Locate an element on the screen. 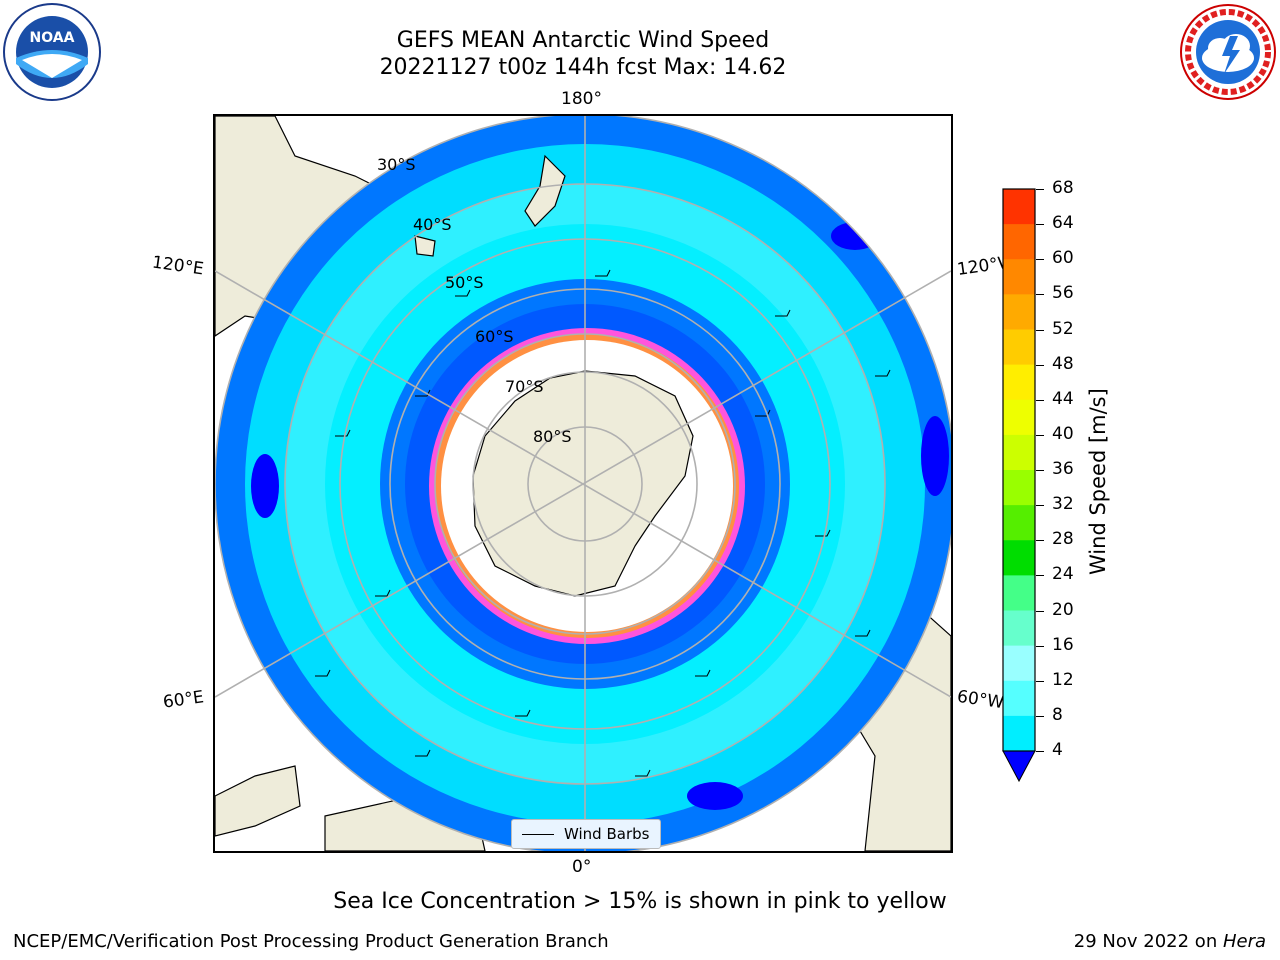 This screenshot has width=1280, height=960. footer-host: Hera is located at coordinates (1244, 941).